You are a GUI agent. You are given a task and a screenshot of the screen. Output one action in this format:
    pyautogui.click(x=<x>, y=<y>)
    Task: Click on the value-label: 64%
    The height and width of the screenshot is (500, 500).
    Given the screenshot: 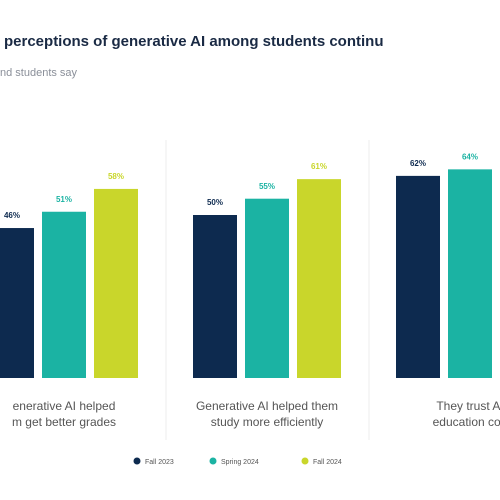 What is the action you would take?
    pyautogui.click(x=470, y=156)
    